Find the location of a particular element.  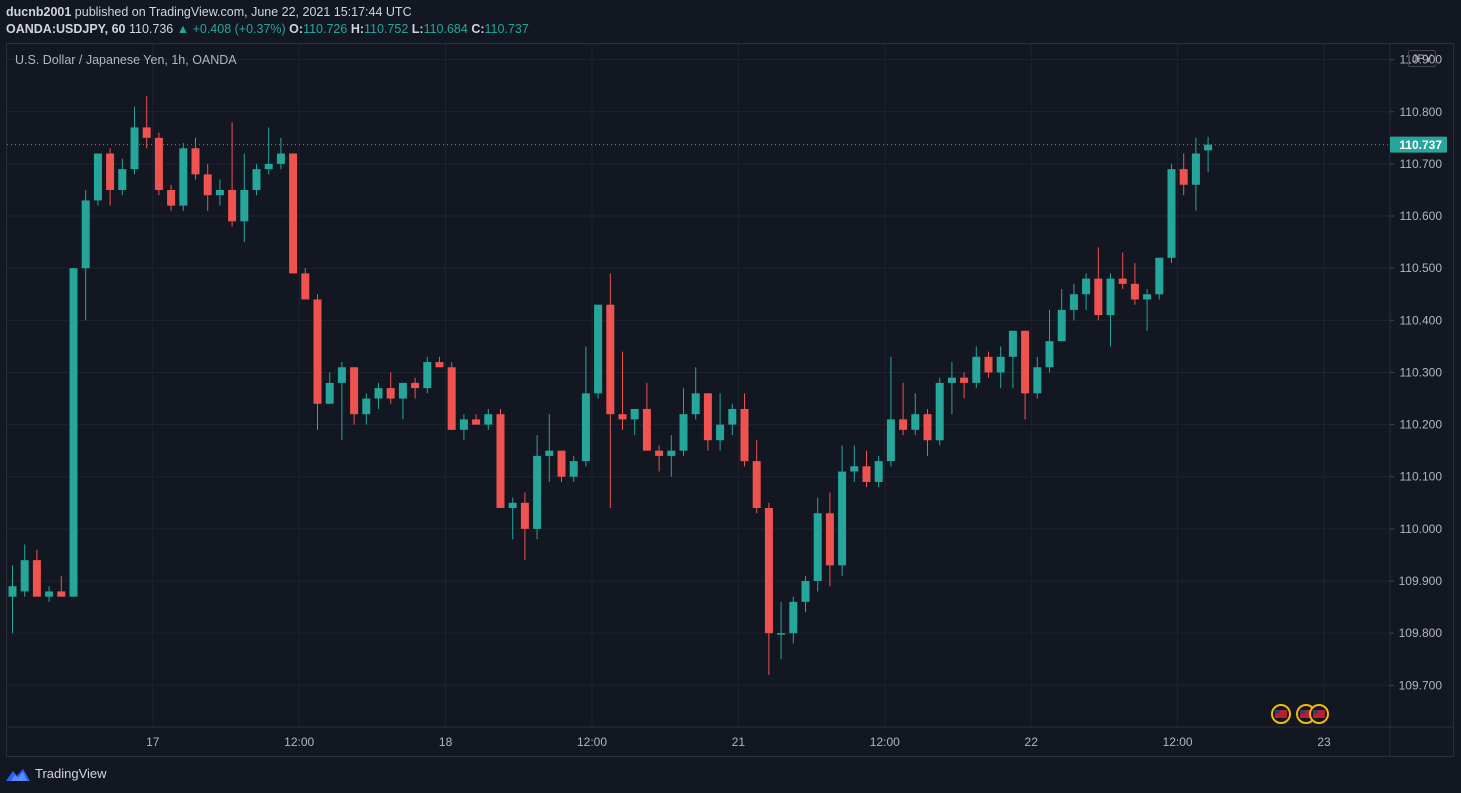

currency-badge: JPY is located at coordinates (1422, 58).